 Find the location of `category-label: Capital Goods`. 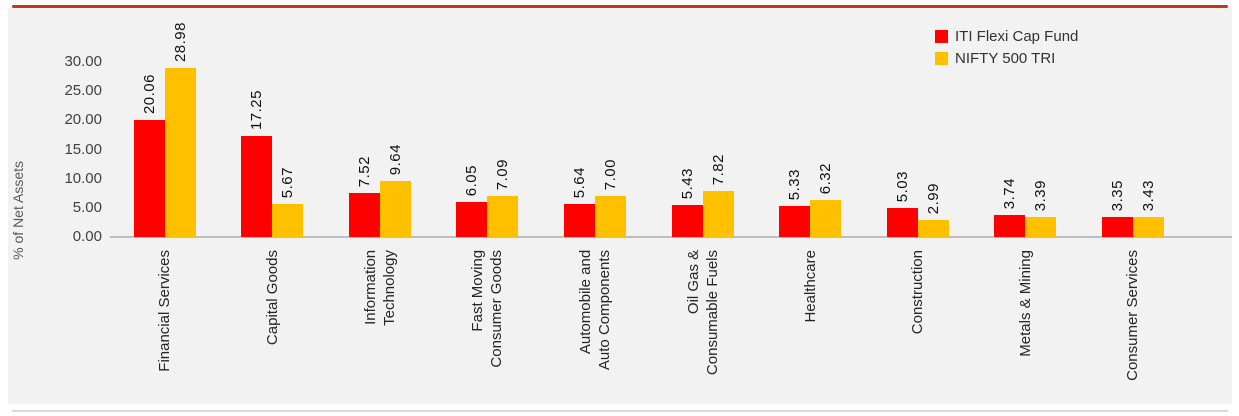

category-label: Capital Goods is located at coordinates (272, 298).